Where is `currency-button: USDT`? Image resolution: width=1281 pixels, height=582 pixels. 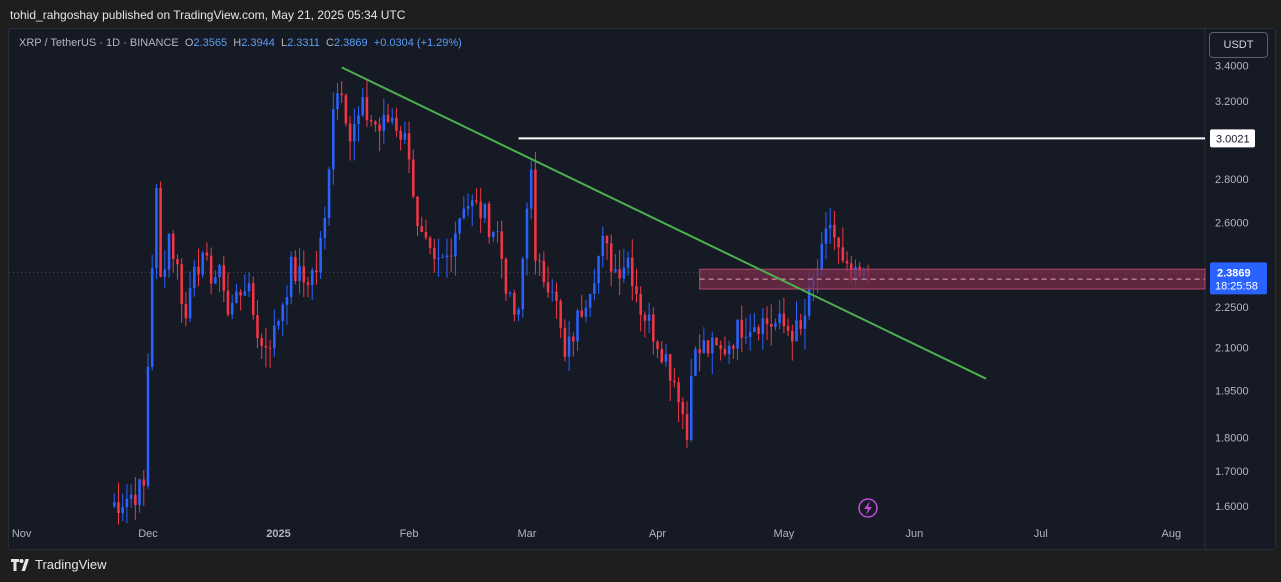
currency-button: USDT is located at coordinates (1238, 45).